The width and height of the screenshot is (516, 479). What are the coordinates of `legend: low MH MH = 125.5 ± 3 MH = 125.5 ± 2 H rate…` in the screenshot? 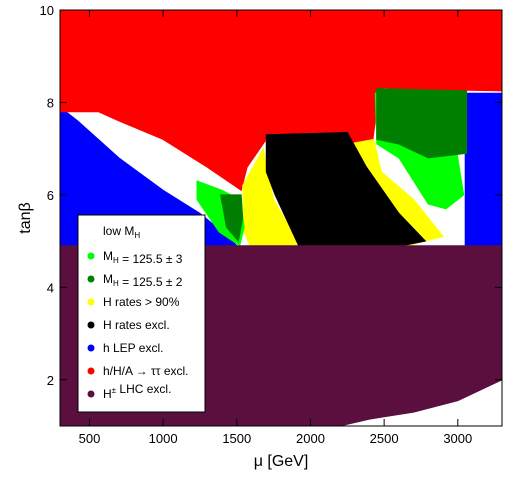 It's located at (141, 313).